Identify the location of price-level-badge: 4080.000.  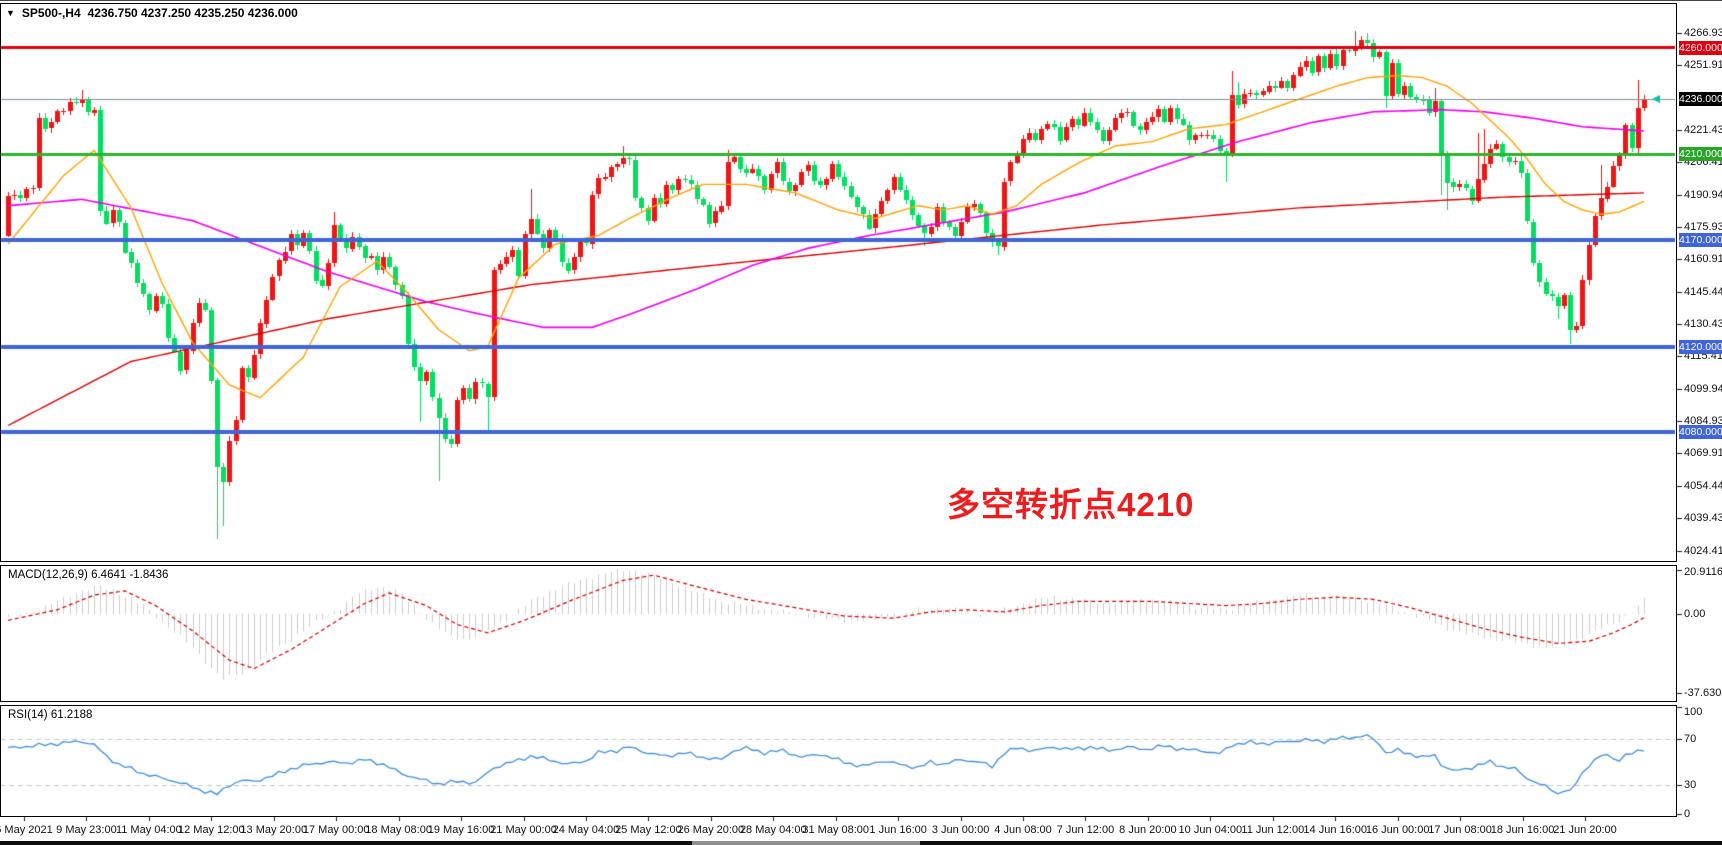
(1700, 431).